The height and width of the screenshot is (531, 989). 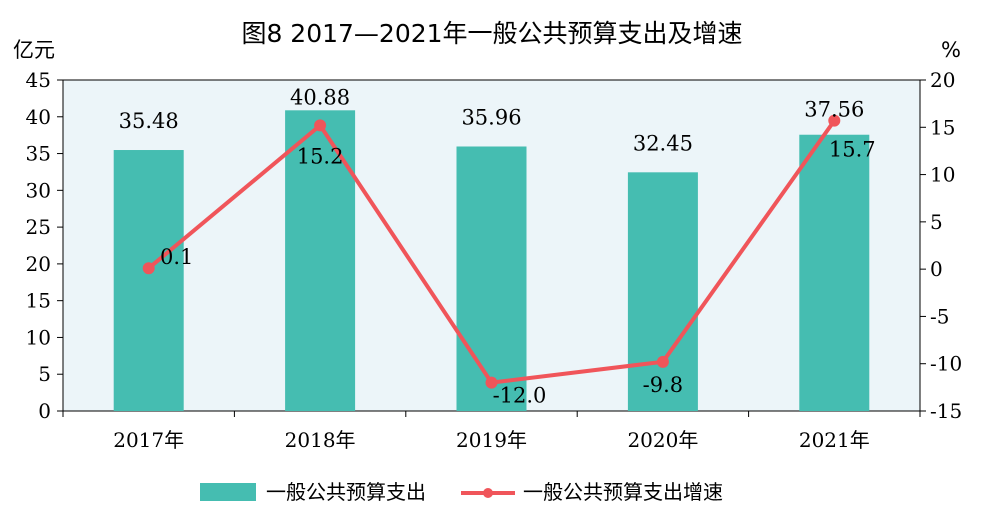 I want to click on x-axis-tick-label: 2018年, so click(x=320, y=440).